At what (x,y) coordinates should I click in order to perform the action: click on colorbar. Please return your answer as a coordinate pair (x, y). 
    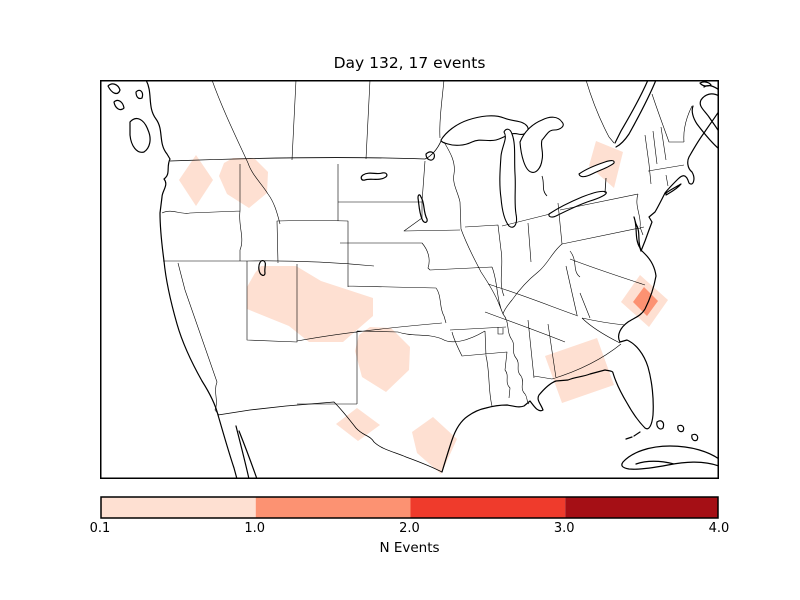
    Looking at the image, I should click on (409, 508).